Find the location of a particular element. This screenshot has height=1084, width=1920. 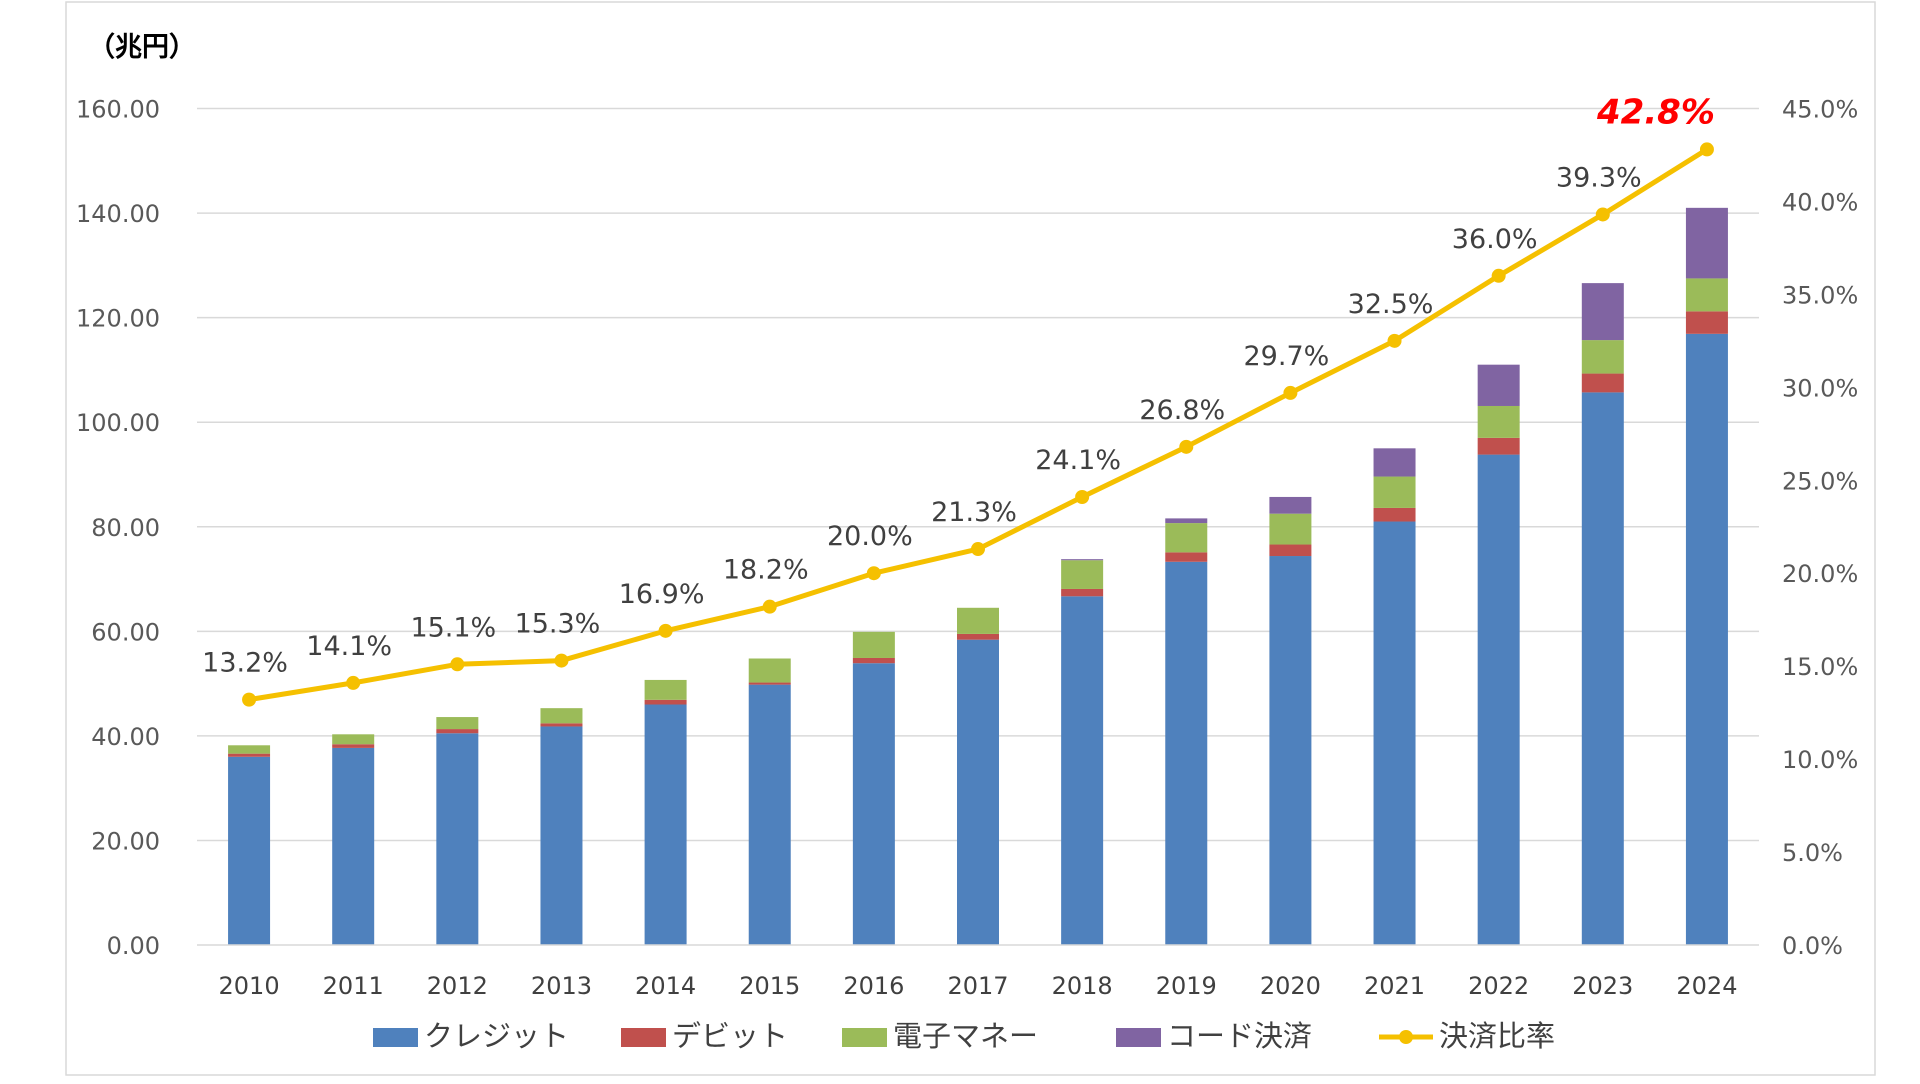

x-tick-label: 2021 is located at coordinates (1394, 986).